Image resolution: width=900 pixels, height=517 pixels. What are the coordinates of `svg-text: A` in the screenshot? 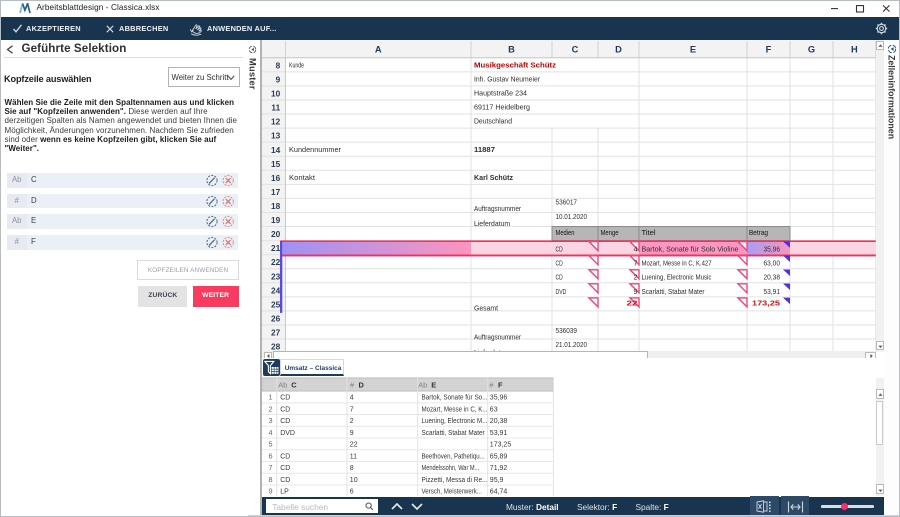 It's located at (378, 50).